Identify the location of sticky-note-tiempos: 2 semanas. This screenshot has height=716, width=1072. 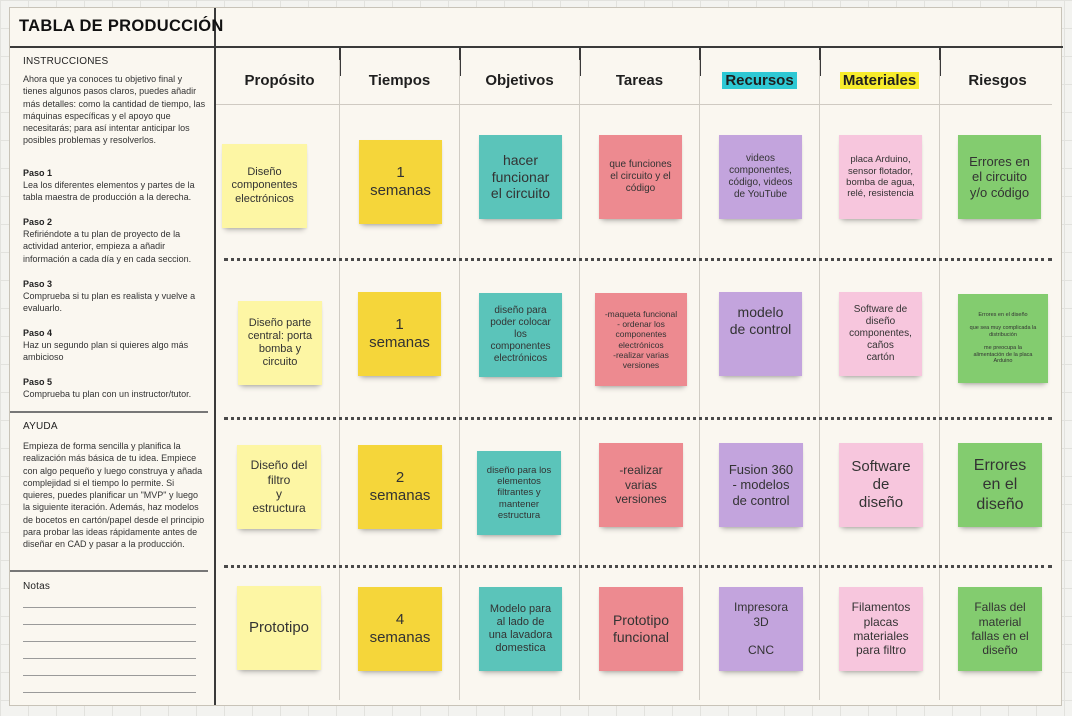
(400, 487).